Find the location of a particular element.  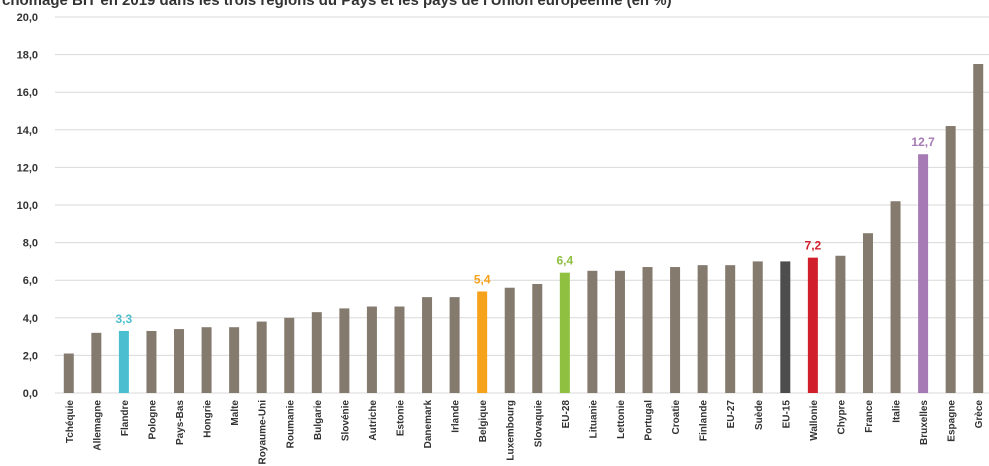

x-tick-label: Allemagne is located at coordinates (97, 425).